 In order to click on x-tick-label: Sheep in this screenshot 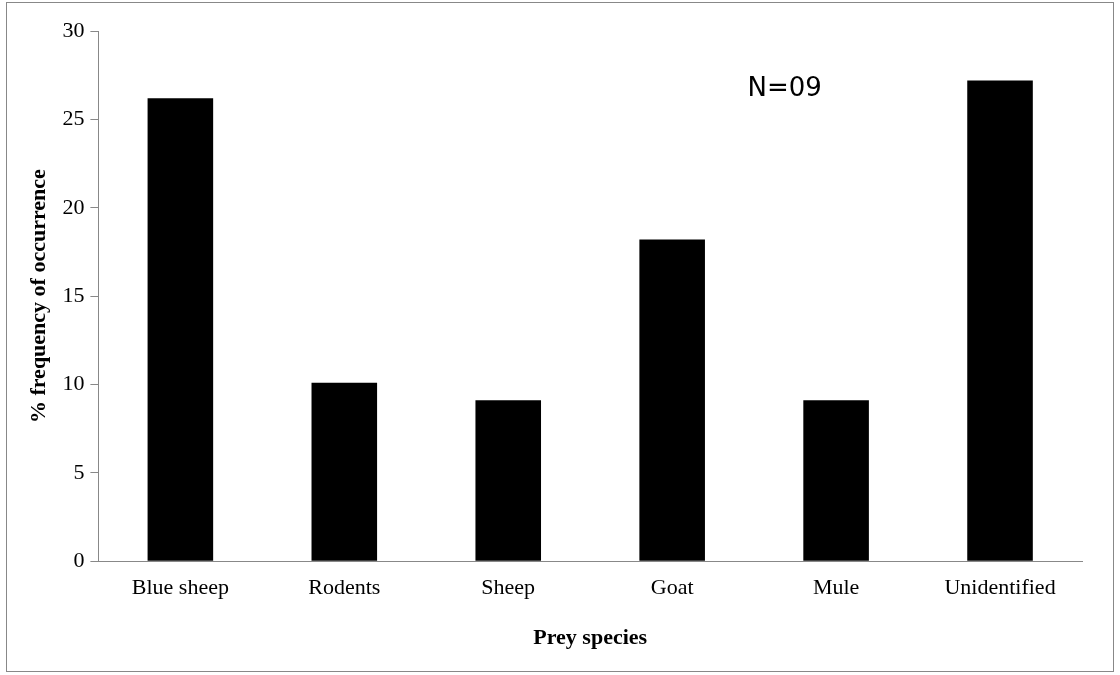, I will do `click(508, 587)`.